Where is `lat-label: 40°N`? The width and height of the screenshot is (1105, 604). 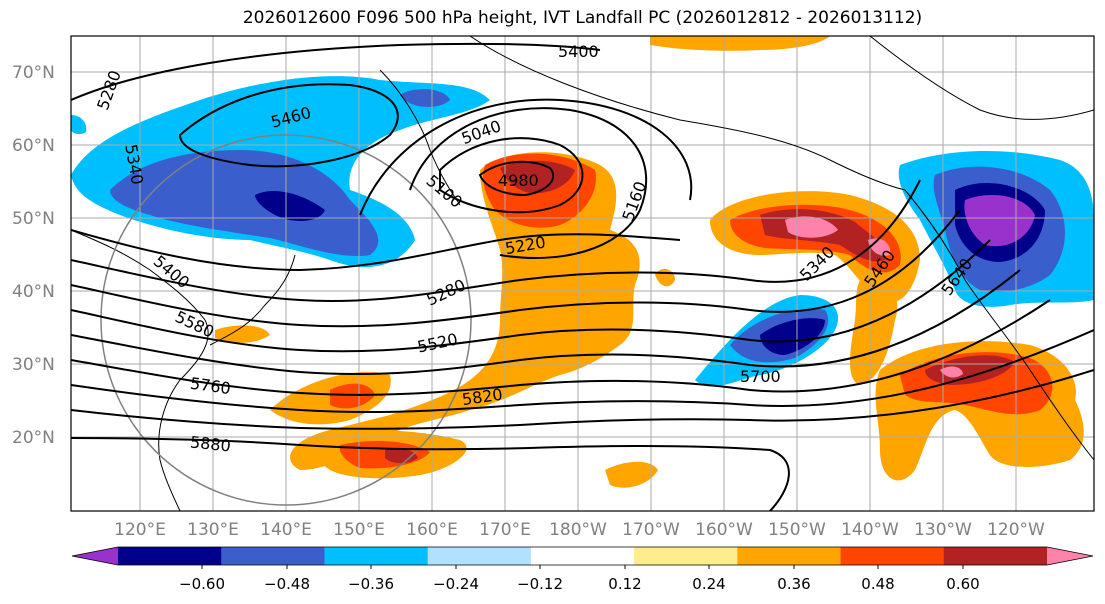 lat-label: 40°N is located at coordinates (33, 292).